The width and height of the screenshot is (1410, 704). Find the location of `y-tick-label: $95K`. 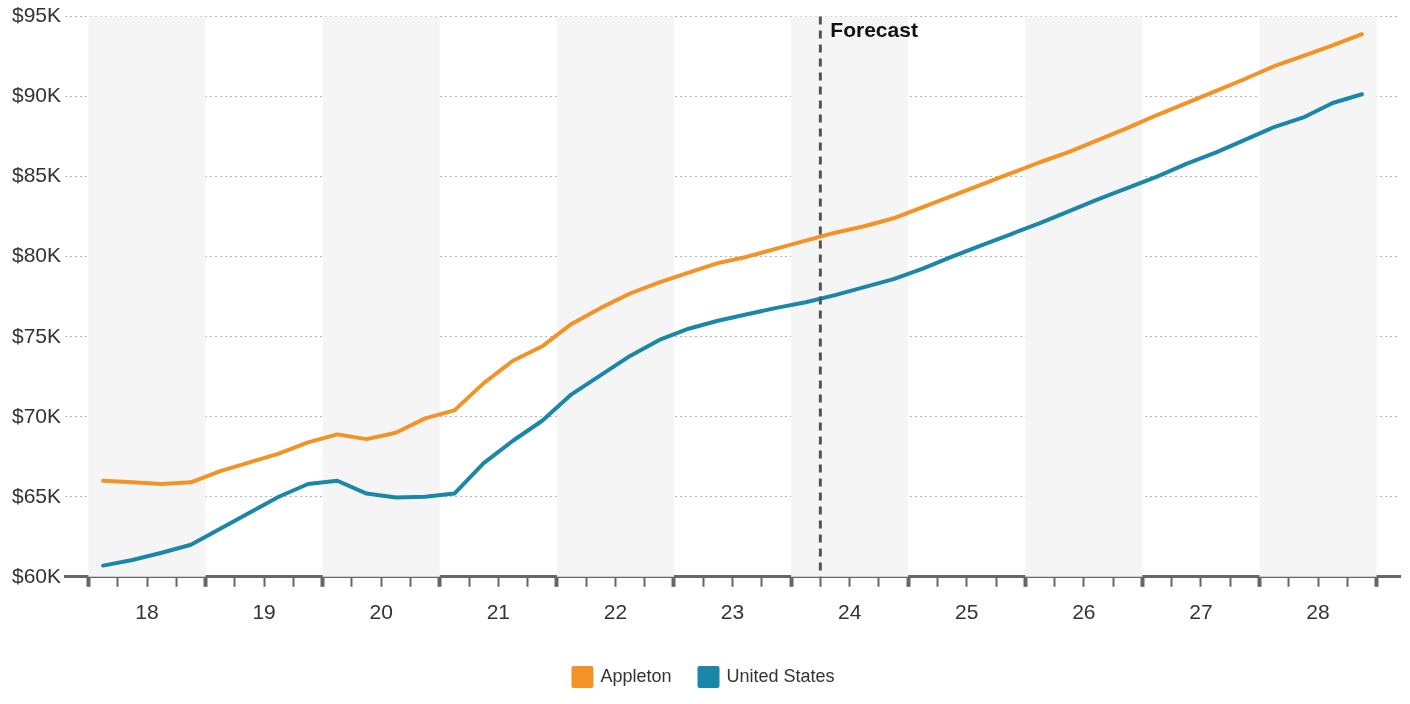

y-tick-label: $95K is located at coordinates (37, 15).